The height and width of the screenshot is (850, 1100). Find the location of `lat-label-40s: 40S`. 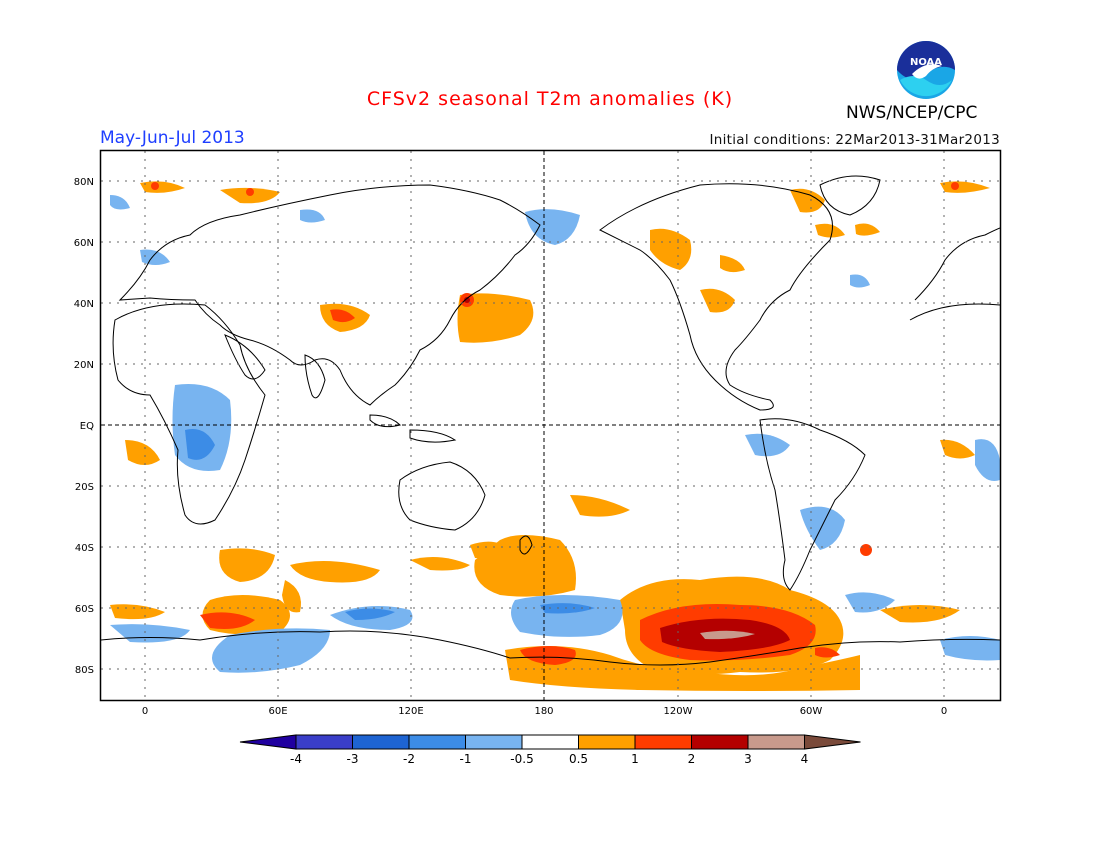

lat-label-40s: 40S is located at coordinates (84, 548).